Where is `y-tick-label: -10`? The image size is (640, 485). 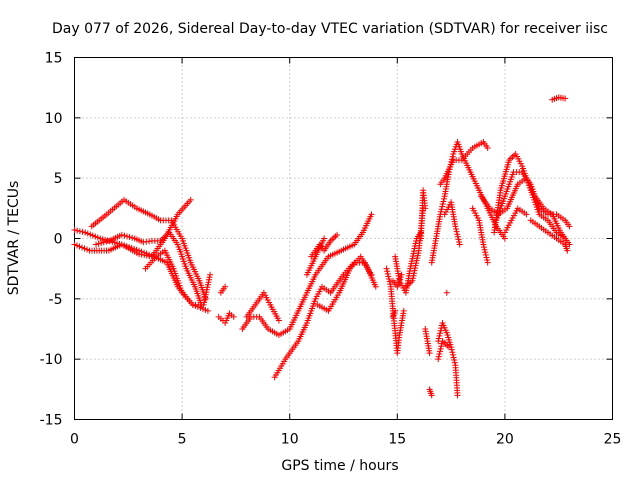
y-tick-label: -10 is located at coordinates (51, 360).